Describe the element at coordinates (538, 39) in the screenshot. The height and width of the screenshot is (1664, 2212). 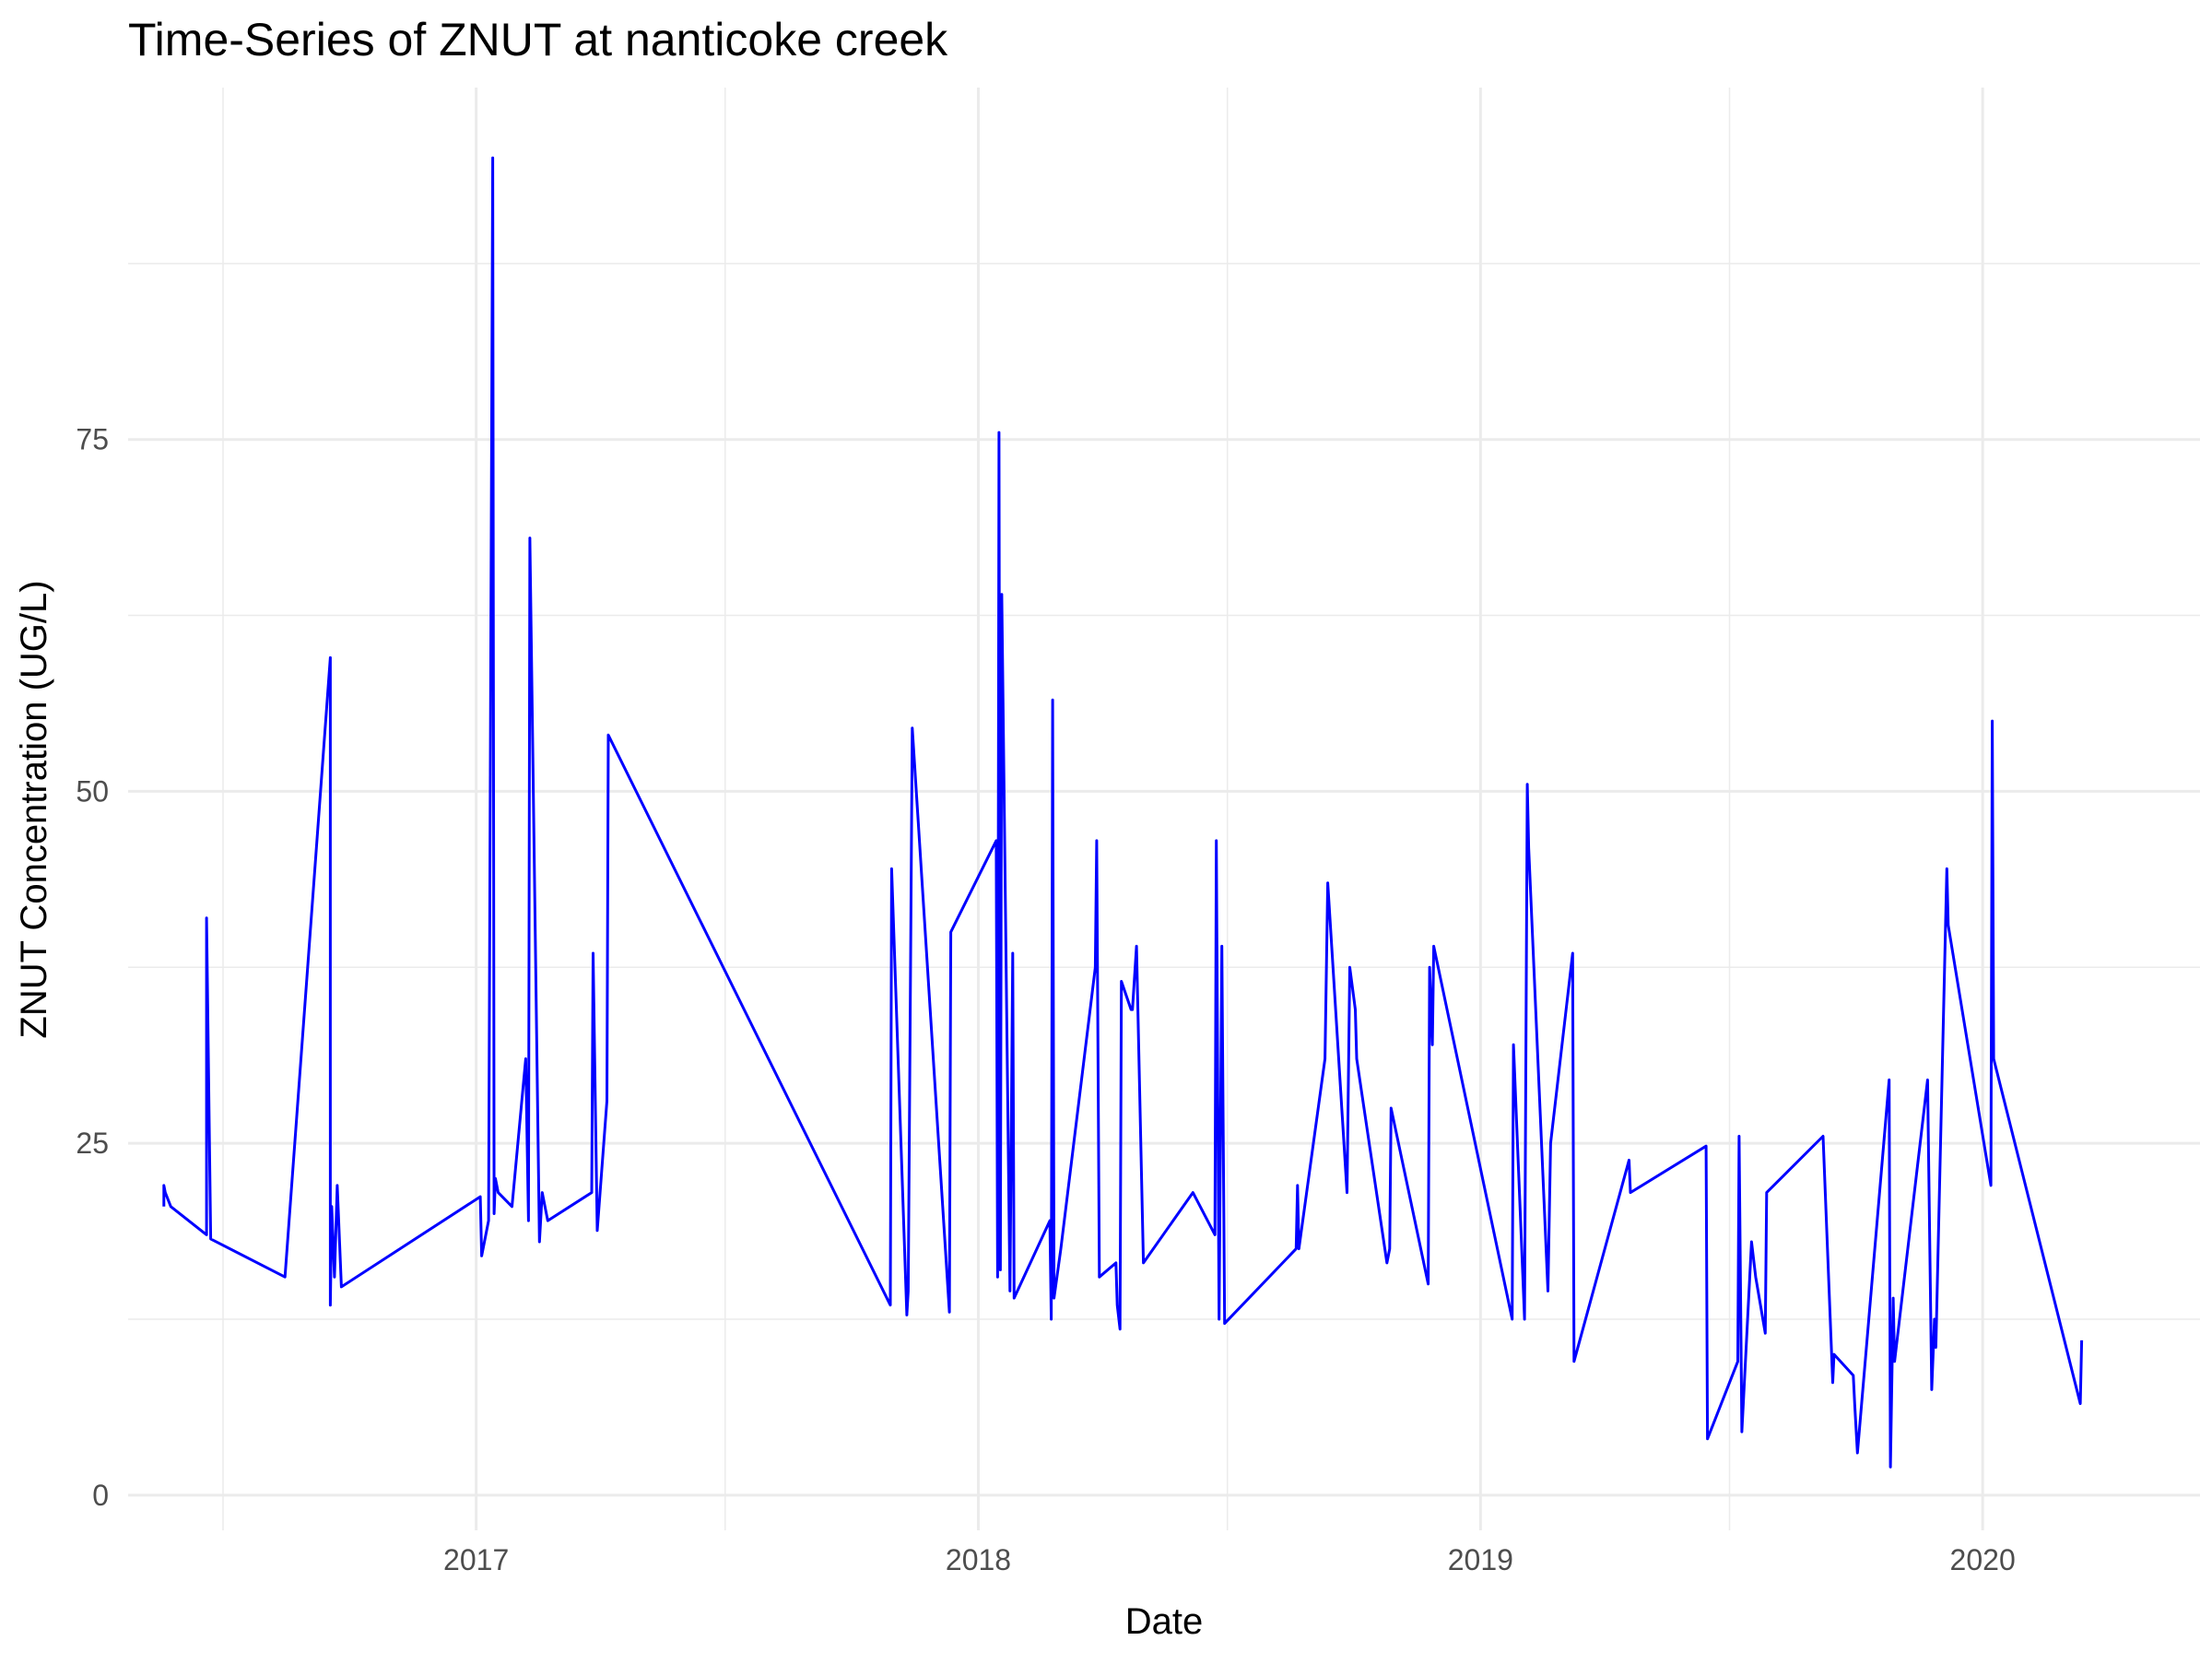
I see `chart-title: Time-Series of ZNUT at nanticoke creek` at that location.